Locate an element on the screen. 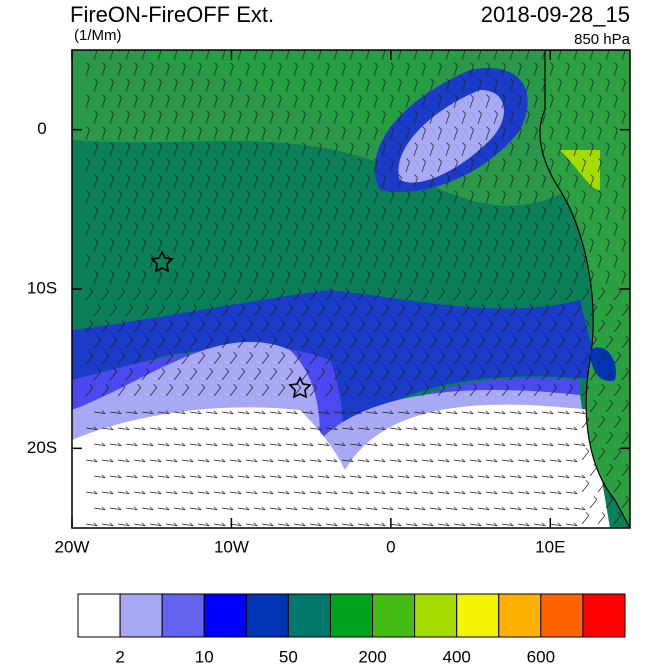 The width and height of the screenshot is (650, 667). colorbar-box is located at coordinates (478, 615).